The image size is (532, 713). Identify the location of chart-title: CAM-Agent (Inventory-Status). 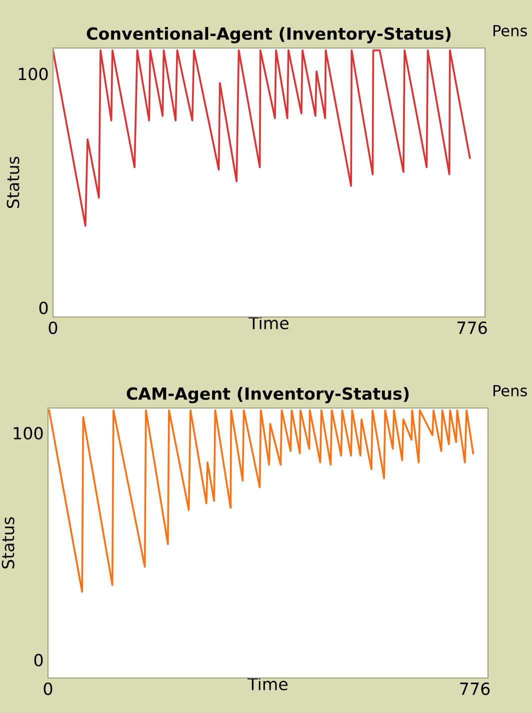
(267, 395).